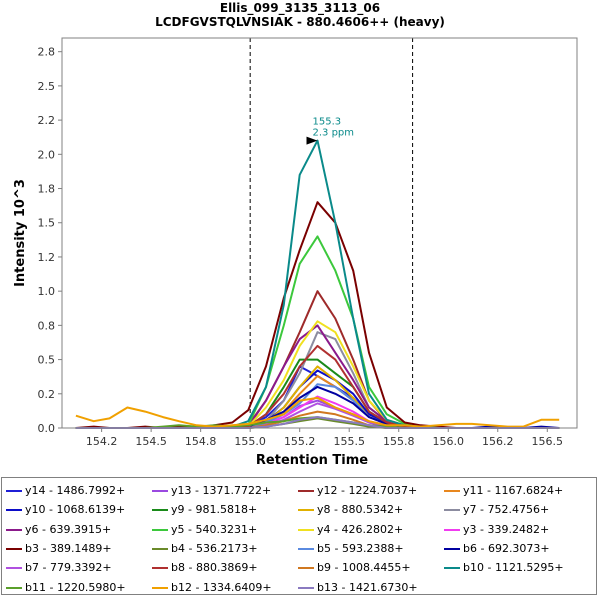 This screenshot has width=600, height=600. I want to click on legend-item: b8 - 880.3869+, so click(205, 568).